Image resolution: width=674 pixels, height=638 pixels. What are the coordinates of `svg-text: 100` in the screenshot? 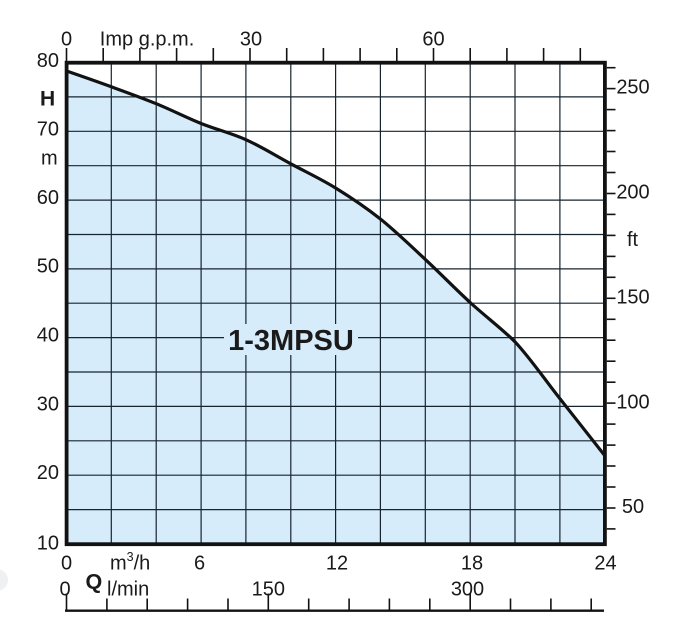 It's located at (632, 403).